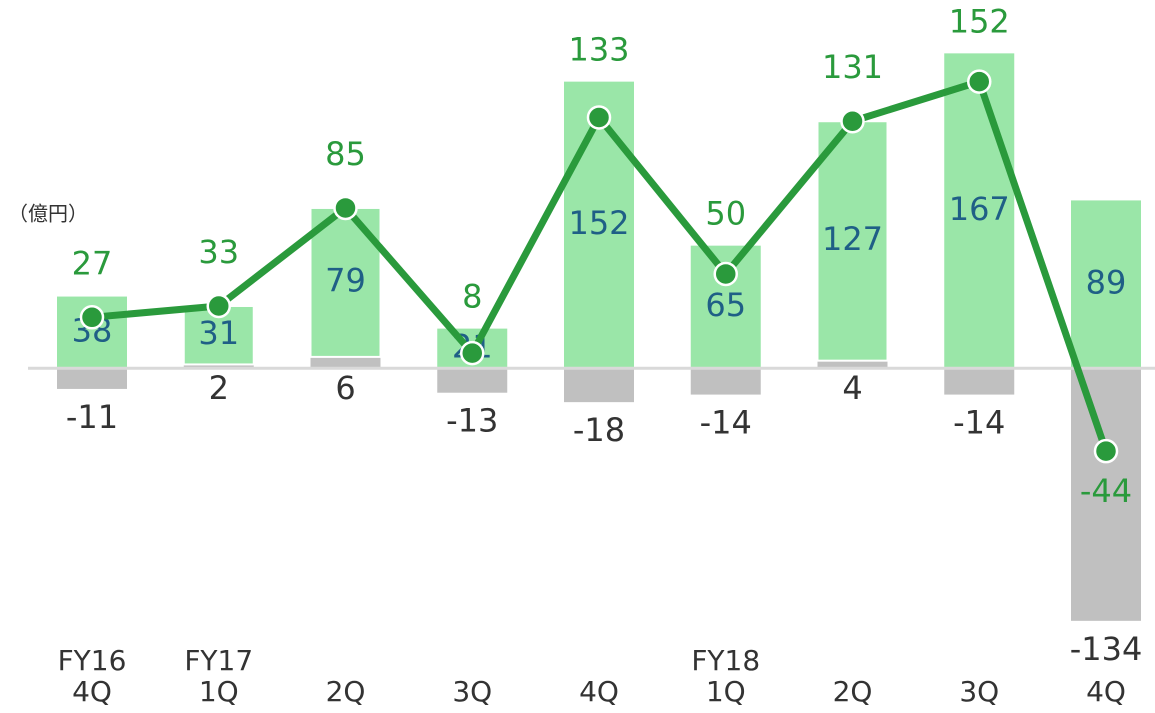  What do you see at coordinates (599, 430) in the screenshot?
I see `value-label: -18` at bounding box center [599, 430].